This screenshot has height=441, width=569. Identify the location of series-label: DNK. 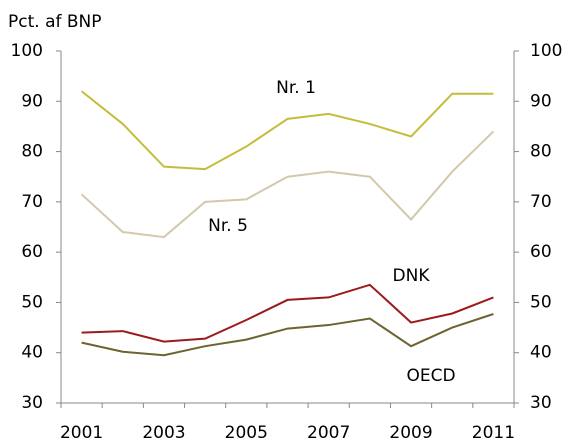
(412, 276).